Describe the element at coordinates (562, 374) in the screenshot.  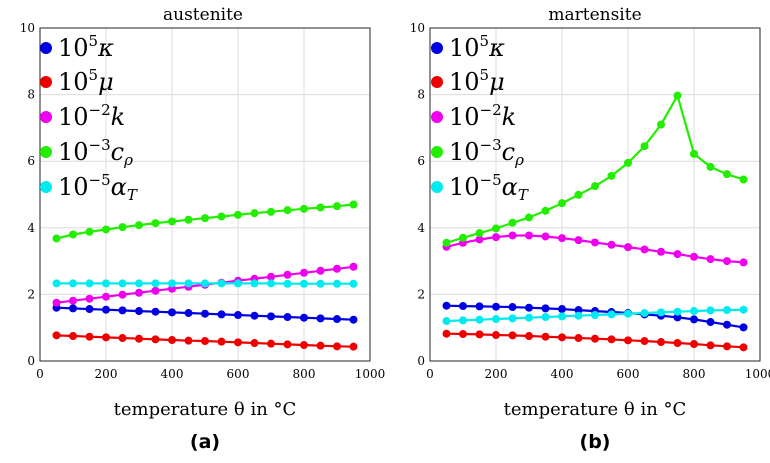
I see `x-tick-label: 400` at that location.